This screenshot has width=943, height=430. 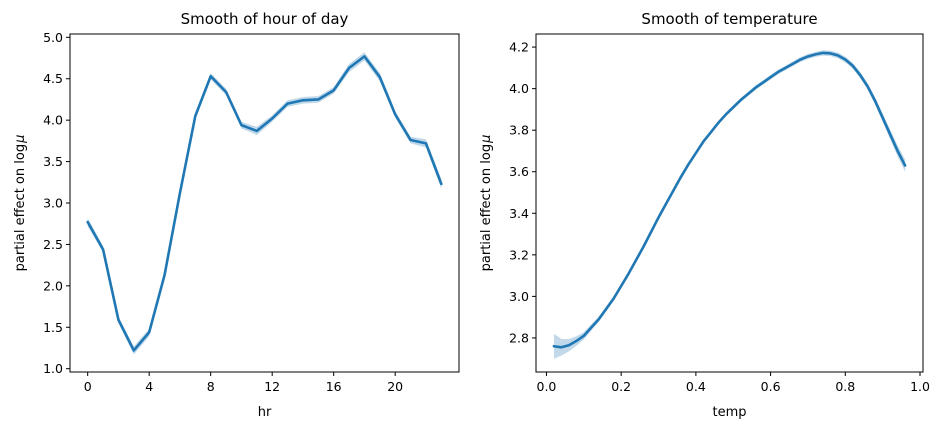 What do you see at coordinates (265, 412) in the screenshot?
I see `x-axis-label: hr` at bounding box center [265, 412].